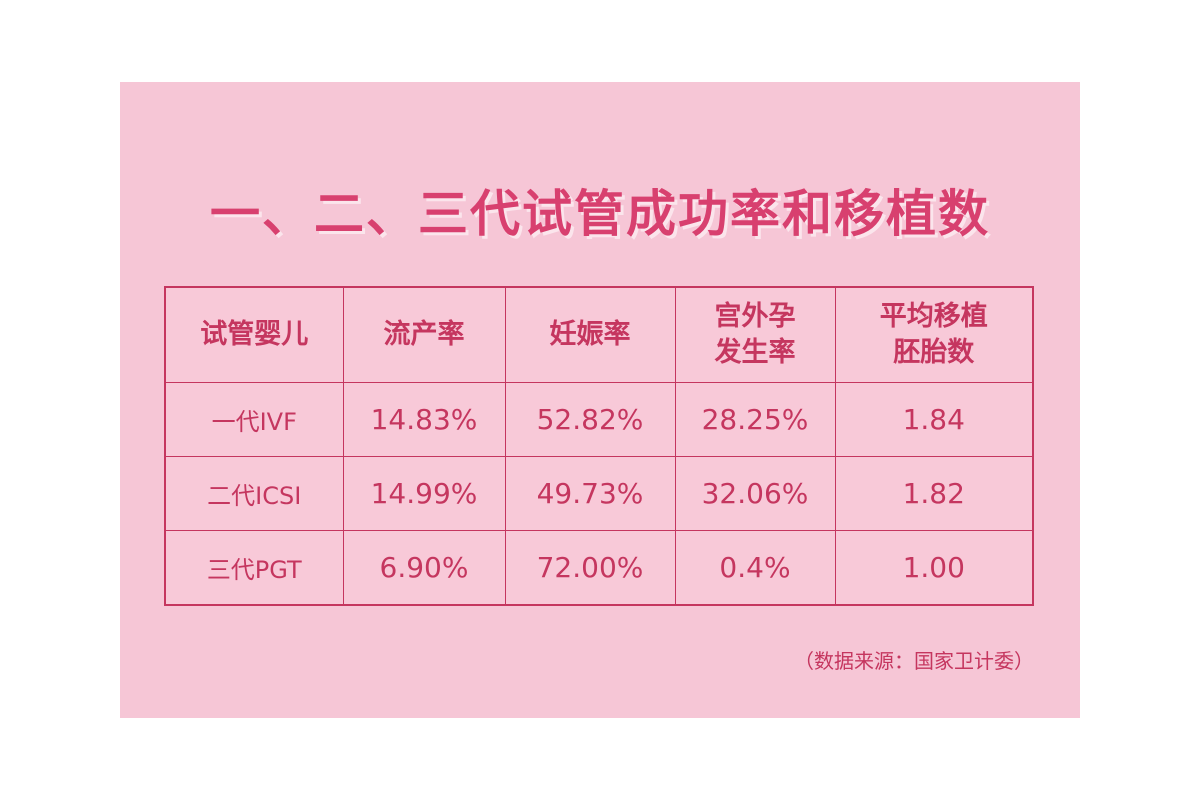 This screenshot has height=800, width=1200. Describe the element at coordinates (934, 567) in the screenshot. I see `table-cell: 1.00` at that location.